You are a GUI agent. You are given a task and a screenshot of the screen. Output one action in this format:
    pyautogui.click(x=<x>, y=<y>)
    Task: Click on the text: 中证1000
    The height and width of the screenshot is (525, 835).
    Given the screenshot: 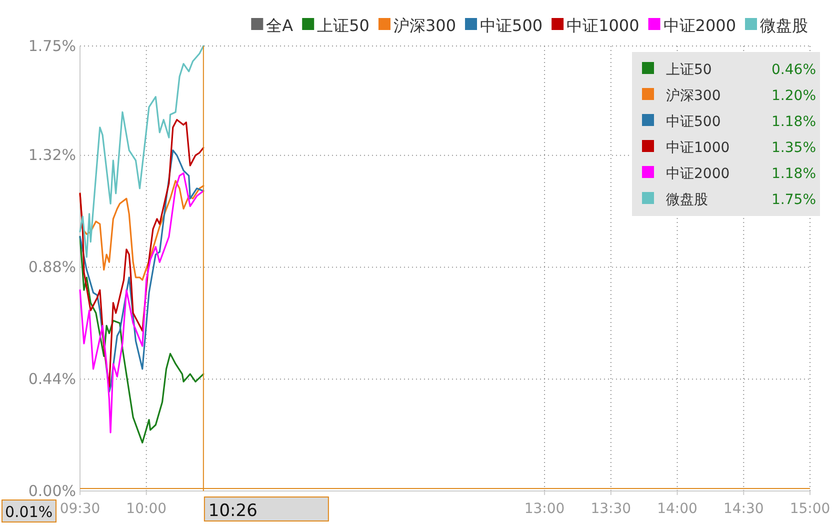 What is the action you would take?
    pyautogui.click(x=698, y=148)
    